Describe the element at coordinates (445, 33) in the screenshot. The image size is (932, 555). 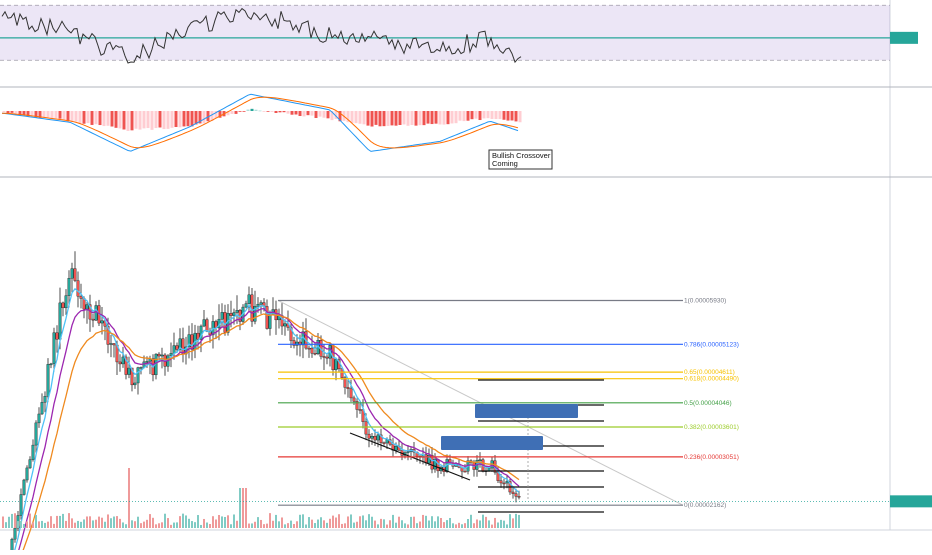
I see `rsi-band` at that location.